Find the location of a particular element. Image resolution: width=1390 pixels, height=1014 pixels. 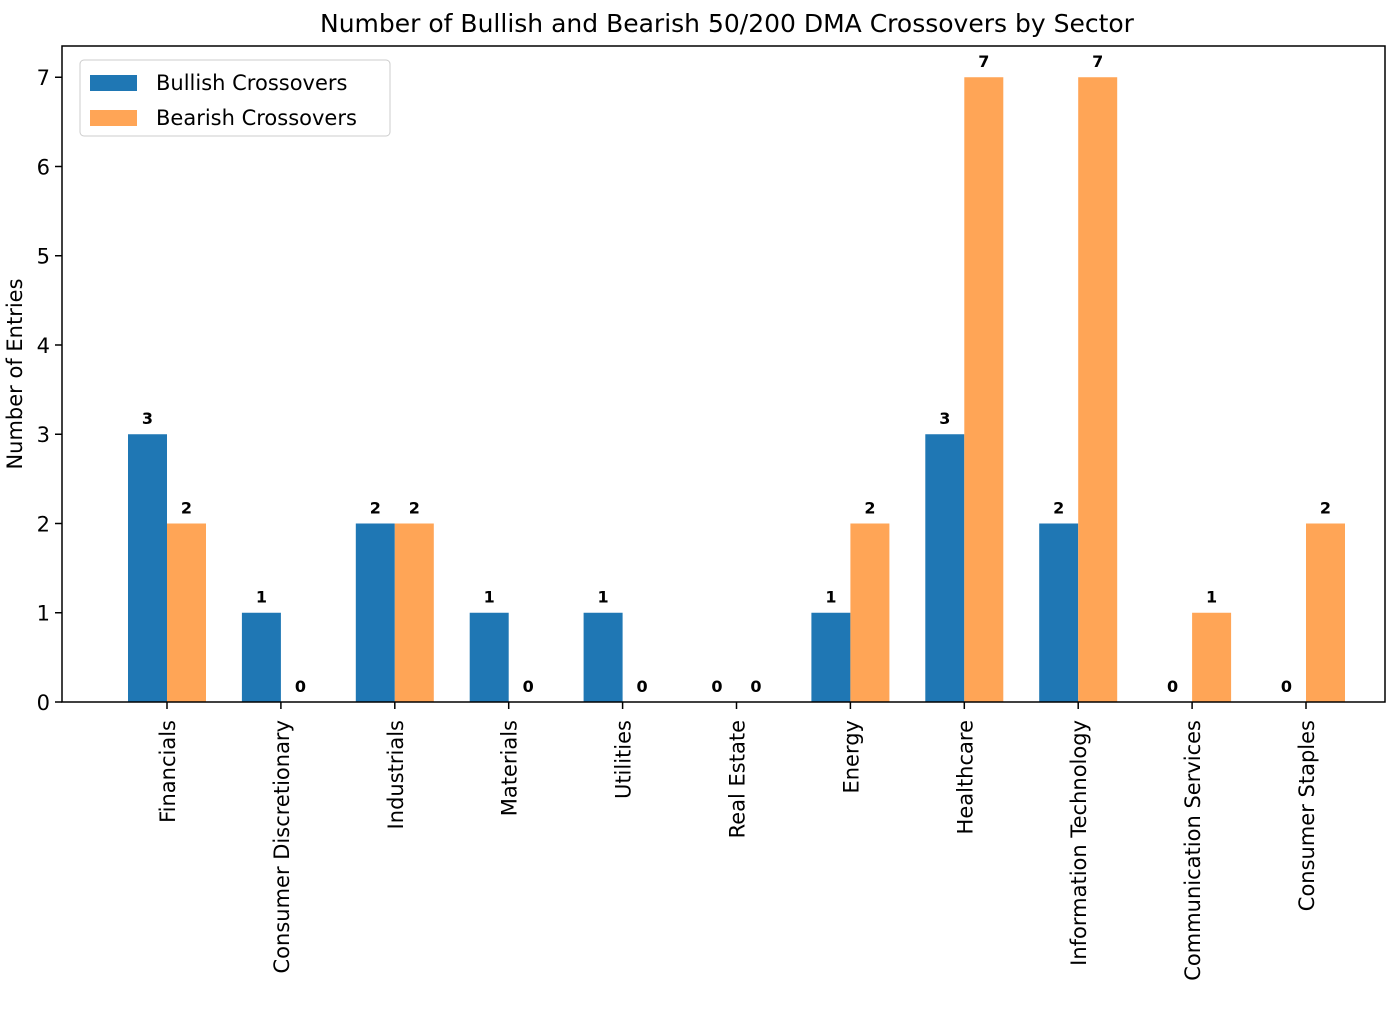

y-tick-label: 7 is located at coordinates (43, 78).